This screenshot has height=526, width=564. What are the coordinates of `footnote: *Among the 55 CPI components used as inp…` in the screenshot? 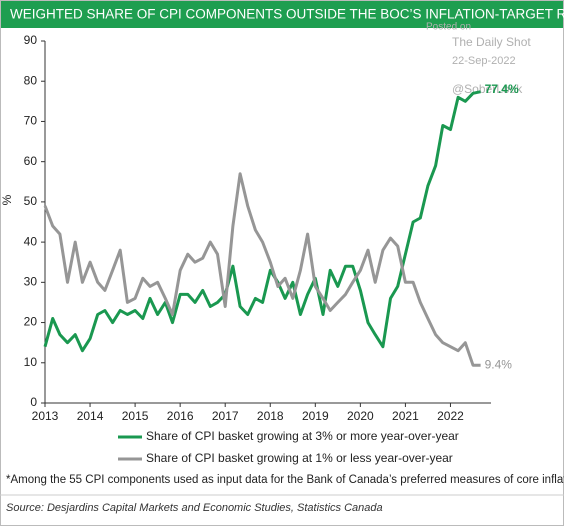 It's located at (285, 480).